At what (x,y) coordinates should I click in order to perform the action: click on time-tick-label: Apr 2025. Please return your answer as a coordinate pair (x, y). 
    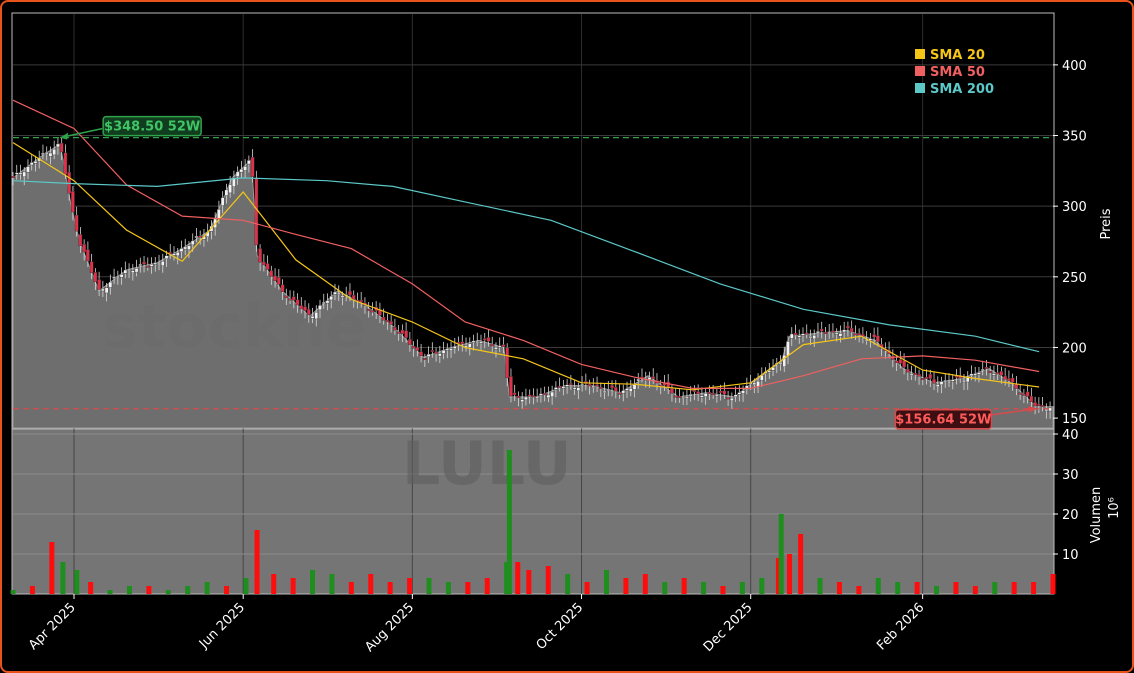
    Looking at the image, I should click on (52, 626).